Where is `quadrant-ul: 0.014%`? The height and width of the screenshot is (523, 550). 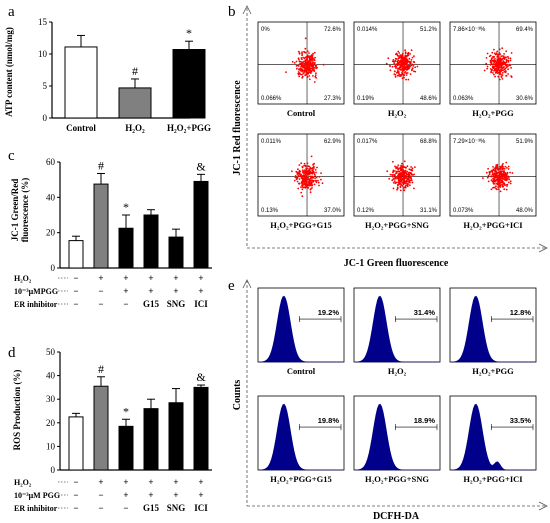 quadrant-ul: 0.014% is located at coordinates (367, 30).